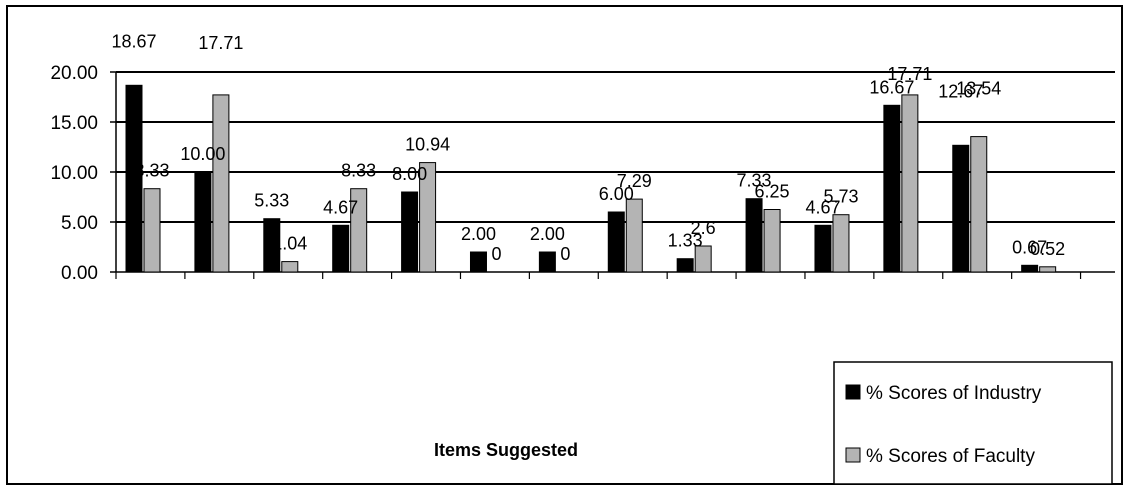 Image resolution: width=1129 pixels, height=485 pixels. Describe the element at coordinates (840, 197) in the screenshot. I see `data-label: 5.73` at that location.